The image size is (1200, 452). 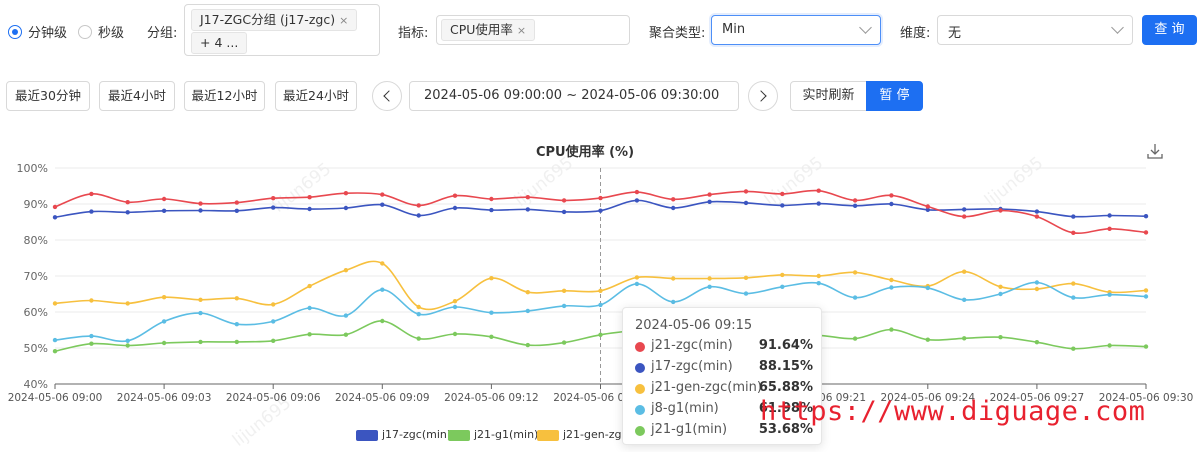 I want to click on tooltip-series-value: 65.88%, so click(x=785, y=387).